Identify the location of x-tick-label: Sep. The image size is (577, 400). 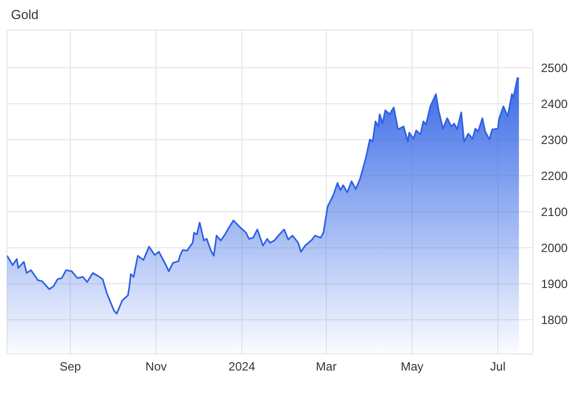
(71, 367).